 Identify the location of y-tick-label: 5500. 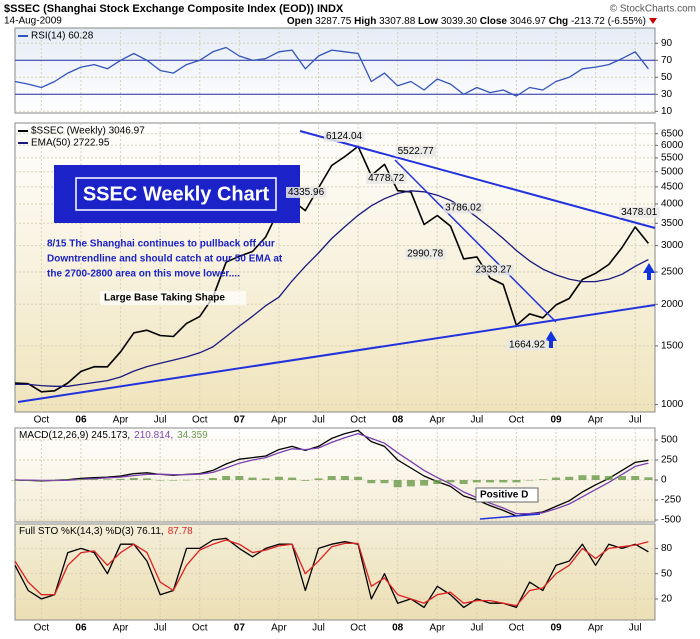
(672, 158).